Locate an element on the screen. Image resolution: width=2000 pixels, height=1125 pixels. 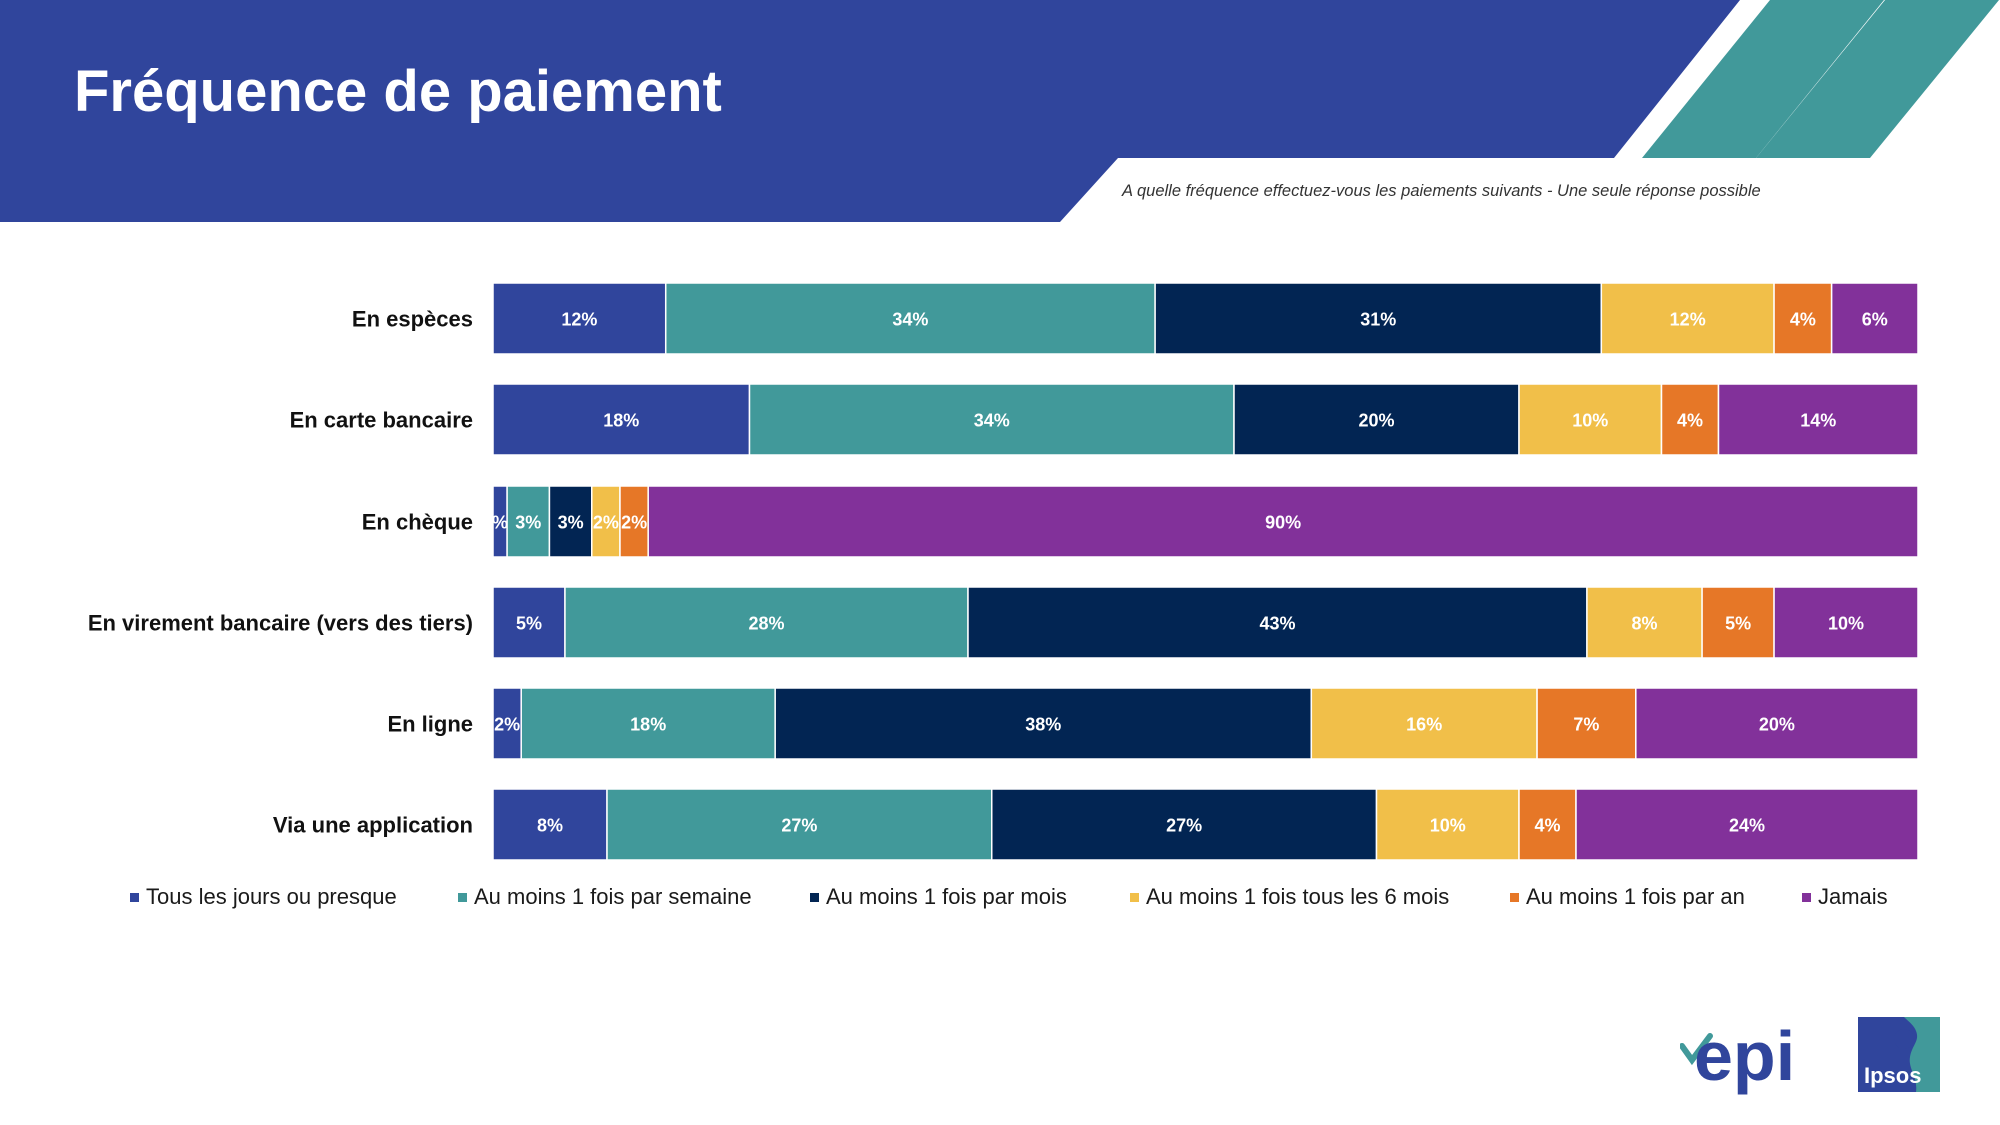
category-label: En carte bancaire is located at coordinates (381, 420).